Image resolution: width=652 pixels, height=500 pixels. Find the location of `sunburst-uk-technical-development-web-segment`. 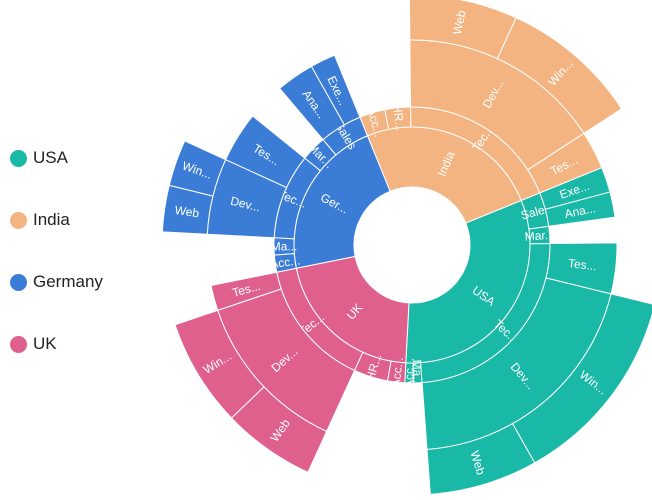

sunburst-uk-technical-development-web-segment is located at coordinates (279, 429).